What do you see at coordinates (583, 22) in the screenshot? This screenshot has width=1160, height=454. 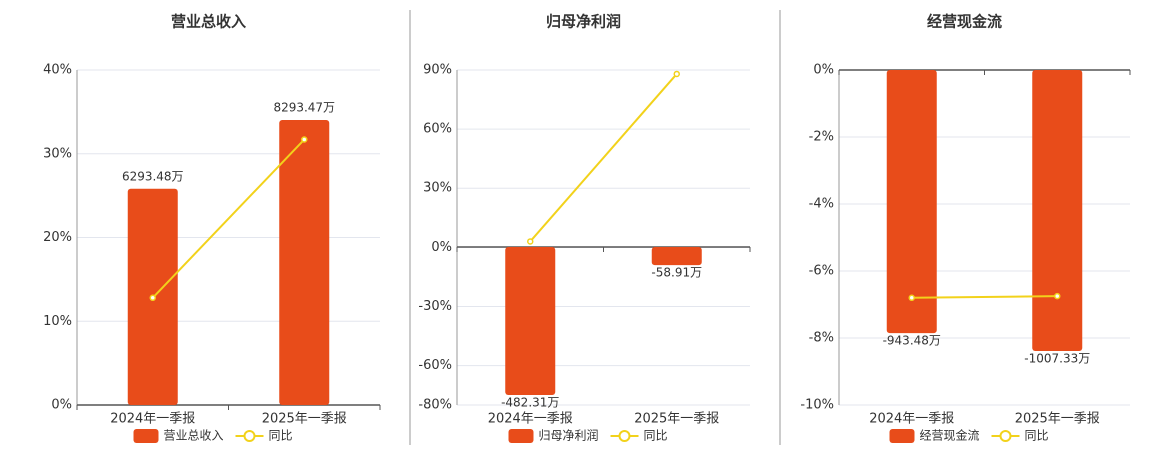 I see `chart-title: 归母净利润` at bounding box center [583, 22].